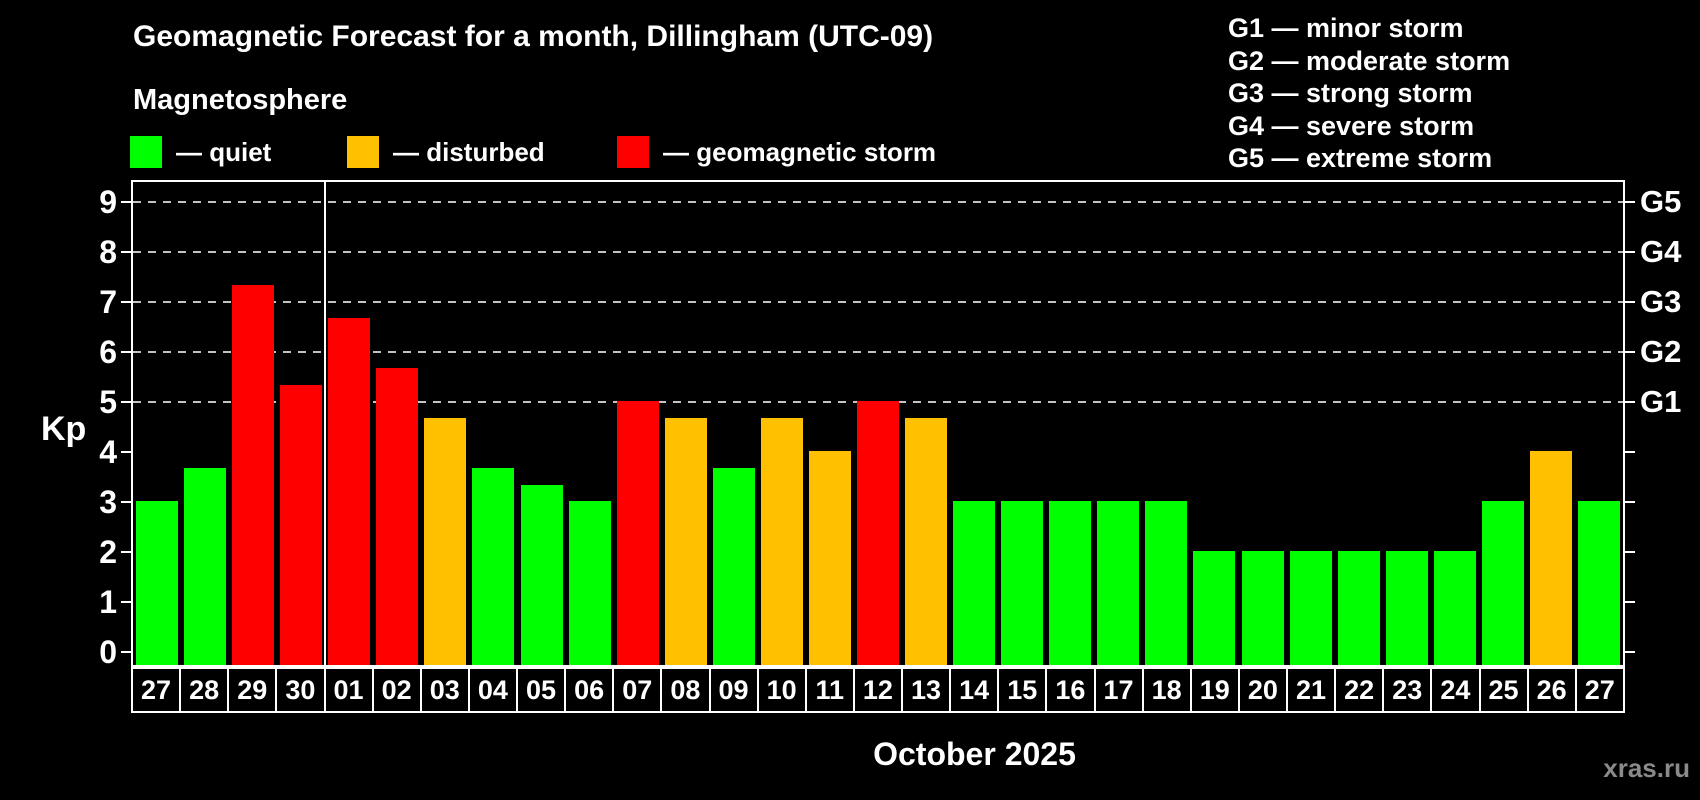 The image size is (1700, 800). Describe the element at coordinates (541, 690) in the screenshot. I see `day-cell: 05` at that location.